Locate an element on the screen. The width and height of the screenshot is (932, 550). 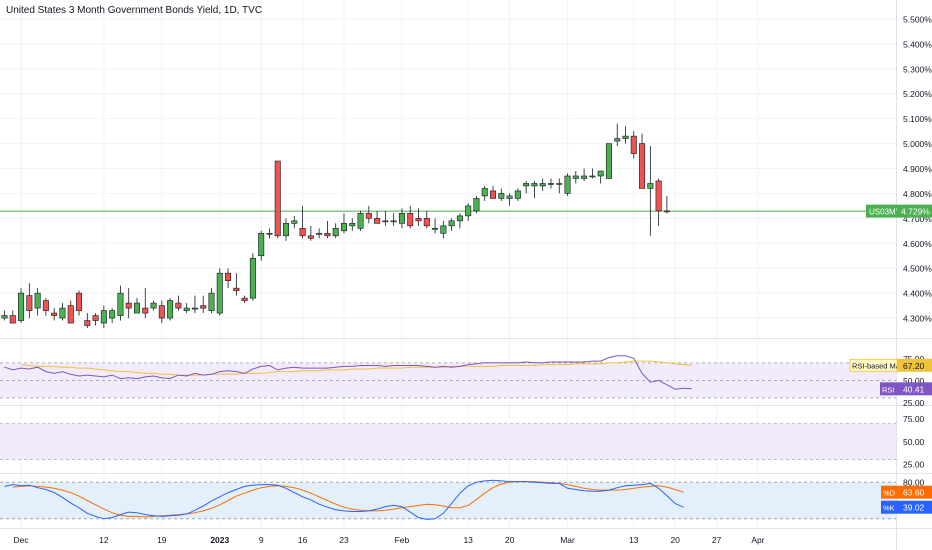
y-tick-label: 5.100% is located at coordinates (917, 119).